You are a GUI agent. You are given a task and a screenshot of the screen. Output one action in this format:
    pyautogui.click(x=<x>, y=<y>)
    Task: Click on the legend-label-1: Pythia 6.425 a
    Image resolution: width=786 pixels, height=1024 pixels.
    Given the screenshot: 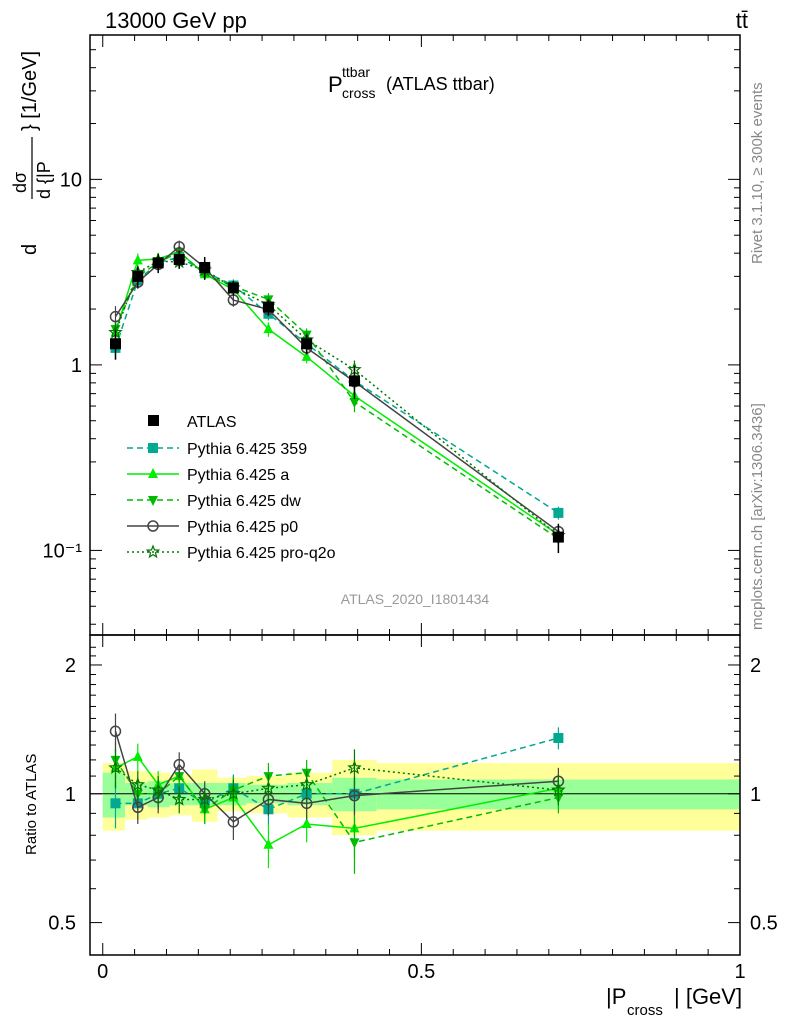 What is the action you would take?
    pyautogui.click(x=238, y=475)
    